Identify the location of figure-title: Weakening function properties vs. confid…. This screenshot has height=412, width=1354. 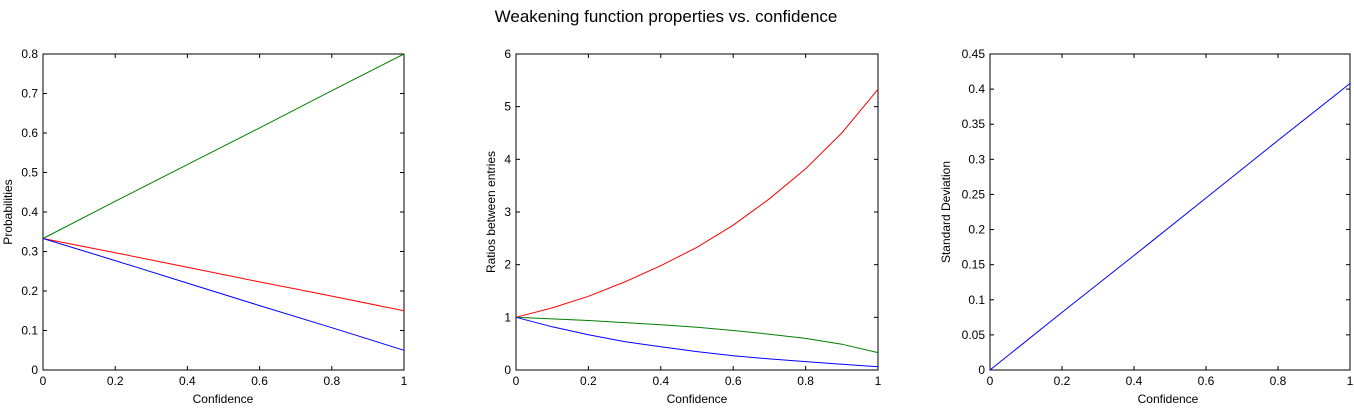
(666, 16).